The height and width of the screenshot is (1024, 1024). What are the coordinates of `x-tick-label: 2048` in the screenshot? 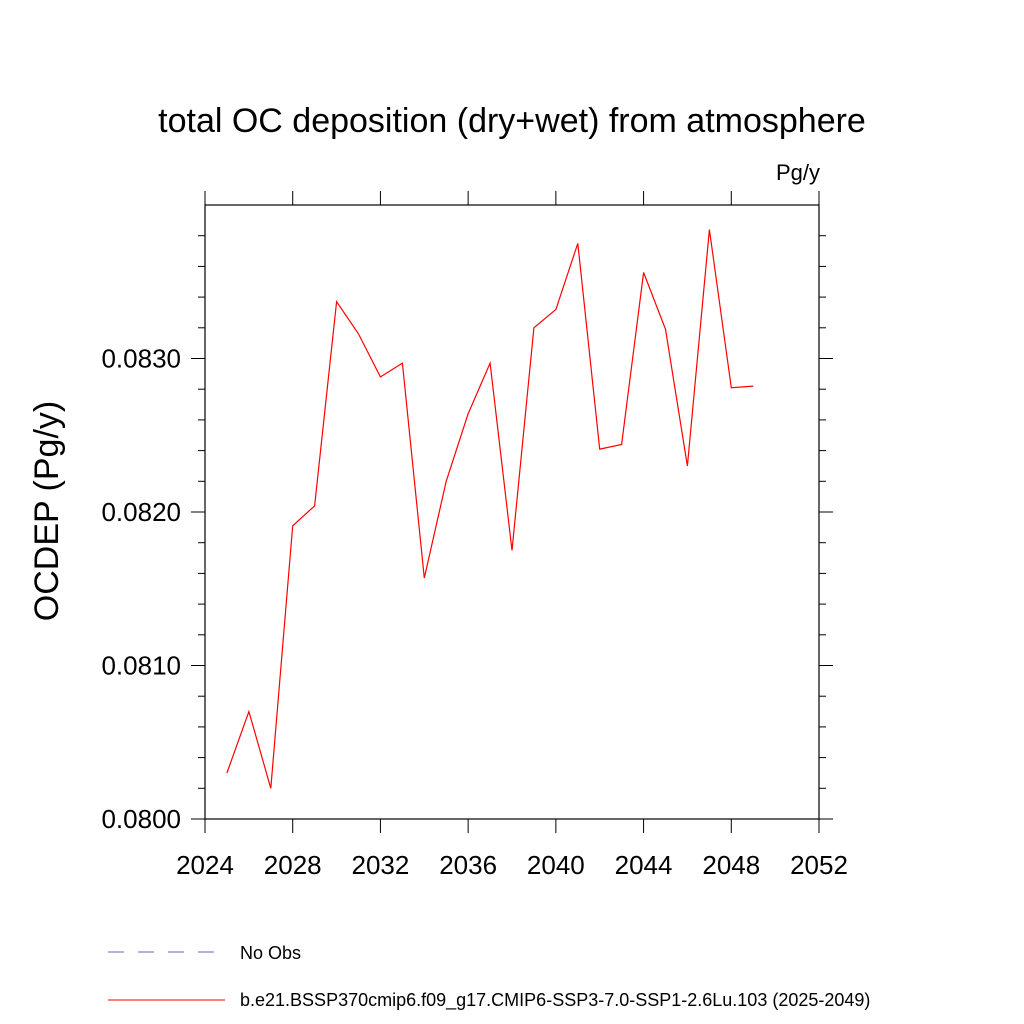 It's located at (731, 865).